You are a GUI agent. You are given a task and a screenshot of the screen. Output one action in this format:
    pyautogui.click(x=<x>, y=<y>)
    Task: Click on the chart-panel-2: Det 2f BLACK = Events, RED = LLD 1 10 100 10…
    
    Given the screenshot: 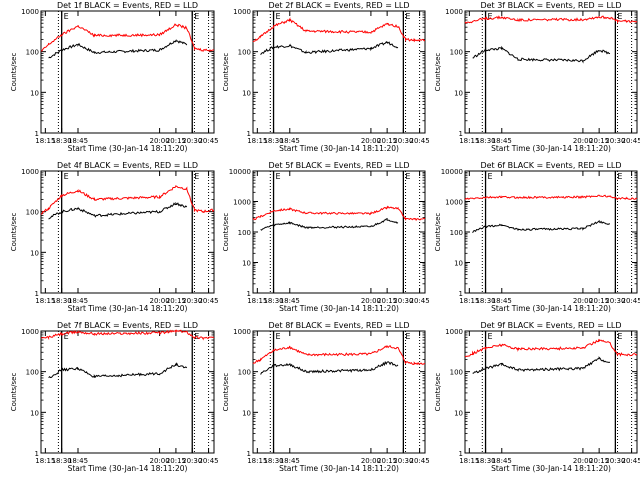 What is the action you would take?
    pyautogui.click(x=326, y=77)
    